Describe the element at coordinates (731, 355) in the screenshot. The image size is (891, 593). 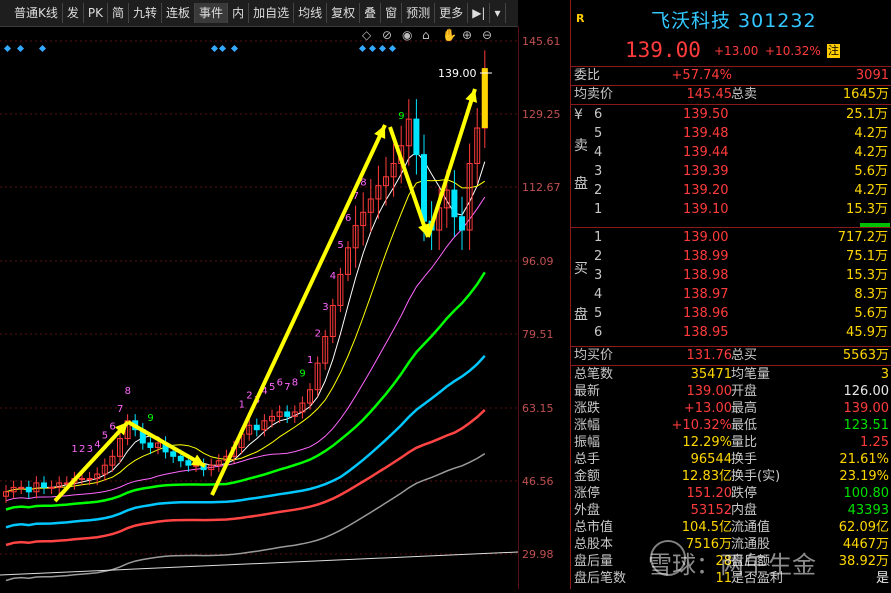
I see `avg-buy-row: 均买价 131.76 总买 5563万` at that location.